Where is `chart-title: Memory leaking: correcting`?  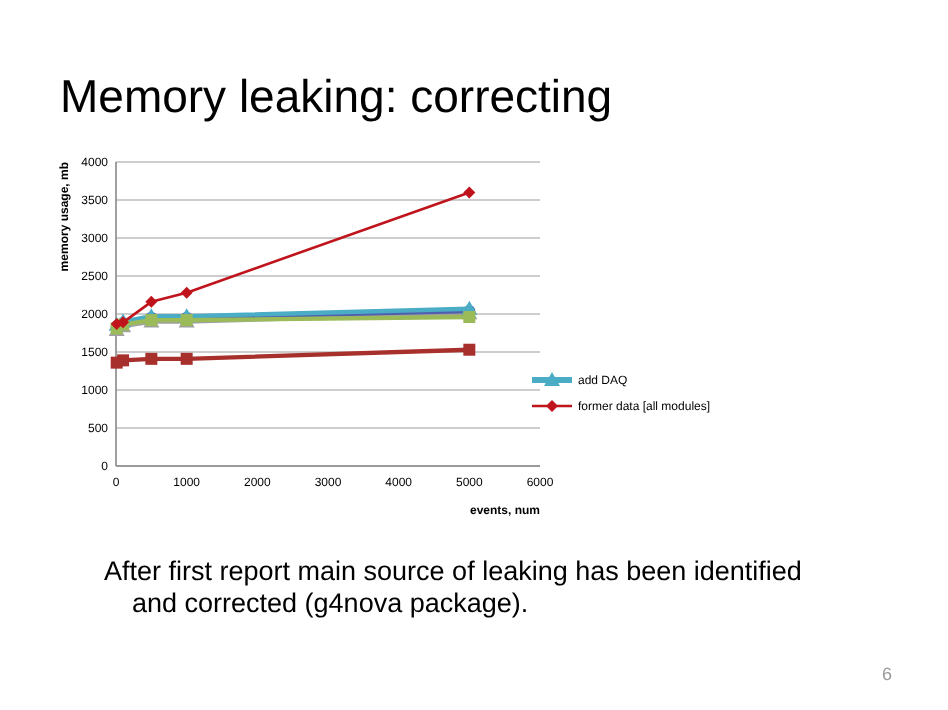 chart-title: Memory leaking: correcting is located at coordinates (336, 96).